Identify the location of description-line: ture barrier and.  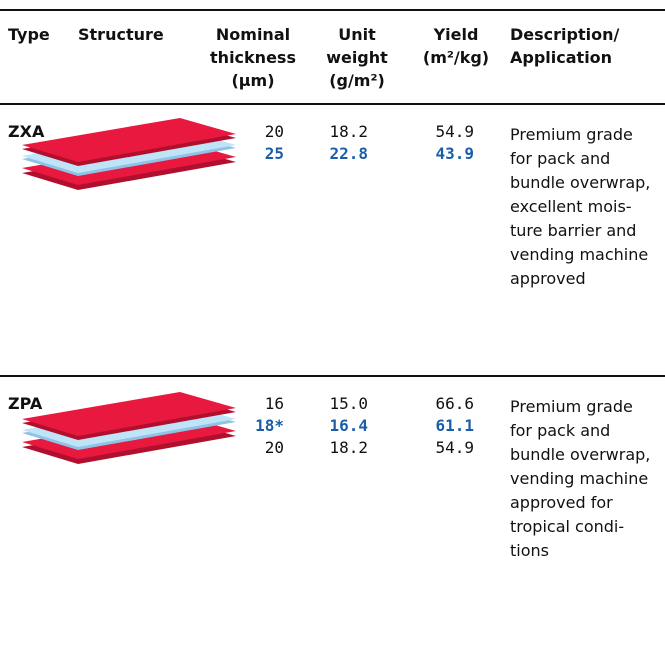
(573, 230).